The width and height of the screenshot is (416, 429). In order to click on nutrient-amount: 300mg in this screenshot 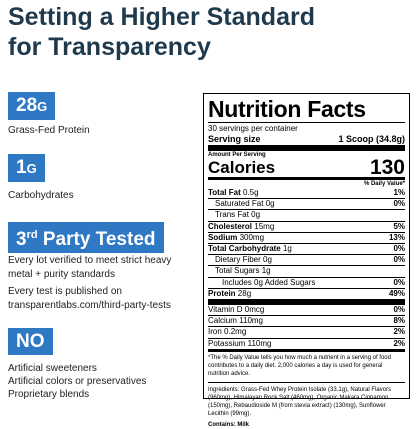, I will do `click(252, 237)`.